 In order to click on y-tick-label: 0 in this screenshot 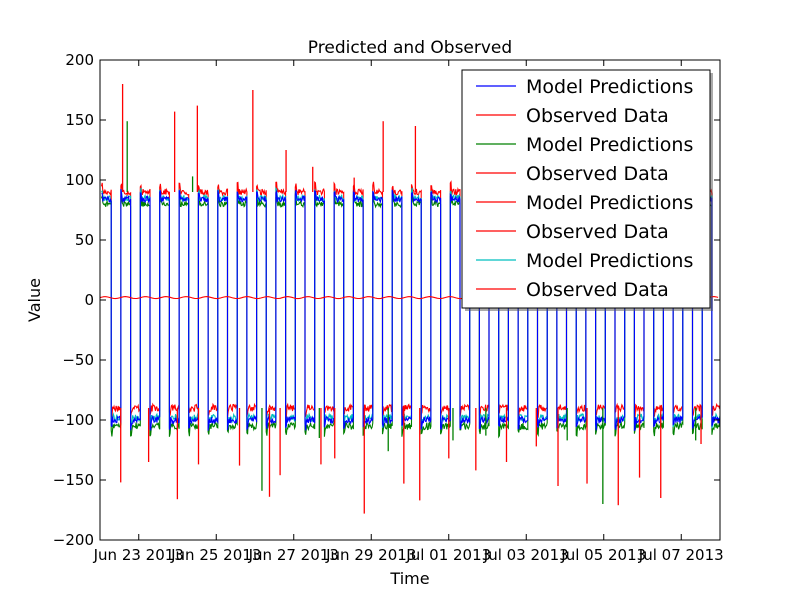, I will do `click(89, 300)`.